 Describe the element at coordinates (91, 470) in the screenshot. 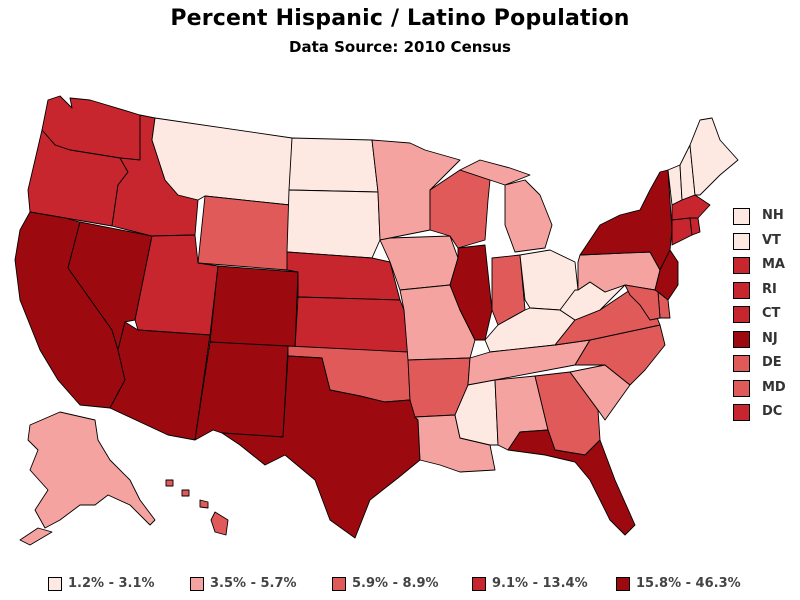

I see `state-ak` at that location.